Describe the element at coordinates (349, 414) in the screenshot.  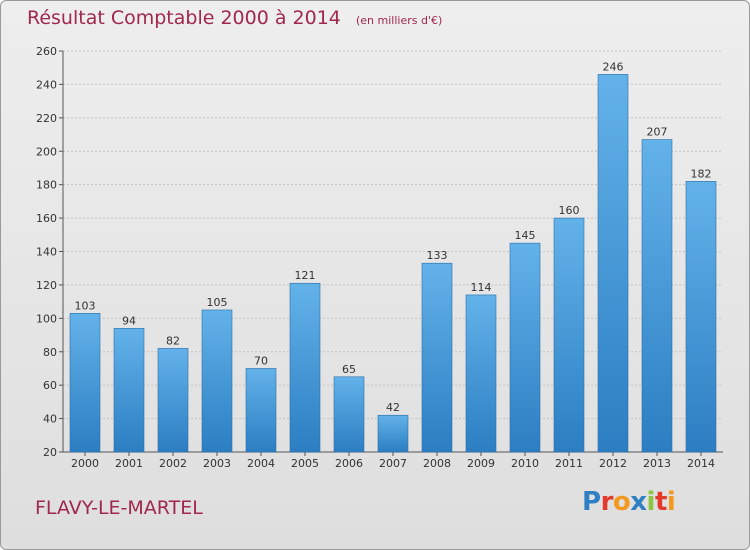
I see `bar-2006` at that location.